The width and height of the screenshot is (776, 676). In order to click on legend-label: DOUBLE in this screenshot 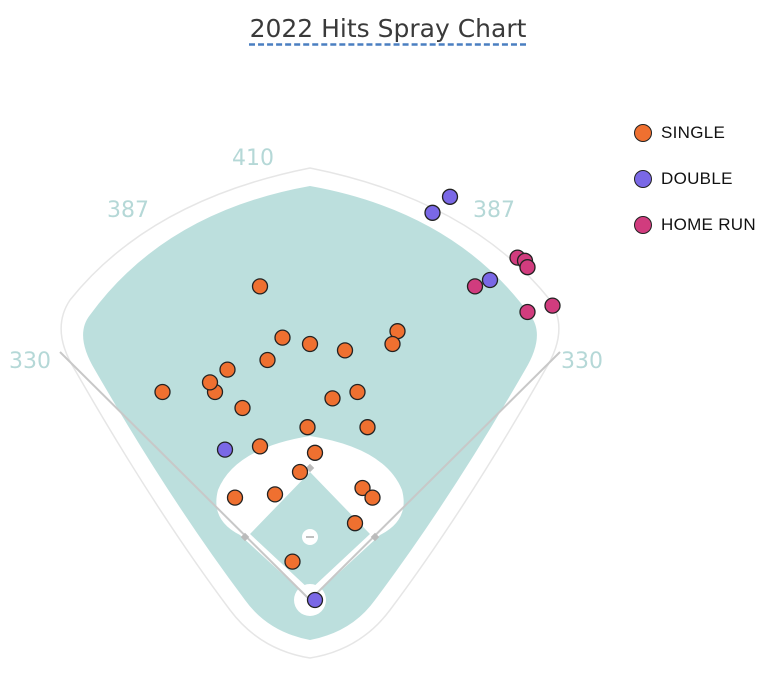, I will do `click(697, 178)`.